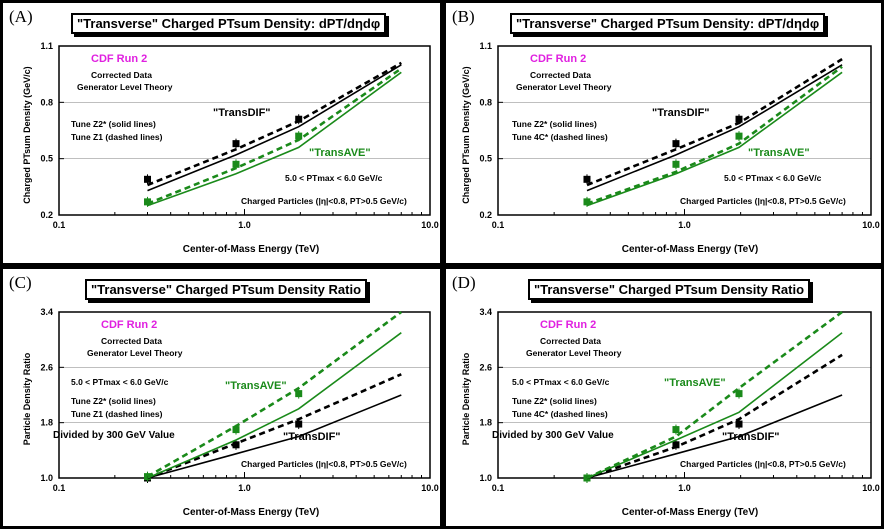 The image size is (884, 529). What do you see at coordinates (464, 282) in the screenshot?
I see `panel-label: (D)` at bounding box center [464, 282].